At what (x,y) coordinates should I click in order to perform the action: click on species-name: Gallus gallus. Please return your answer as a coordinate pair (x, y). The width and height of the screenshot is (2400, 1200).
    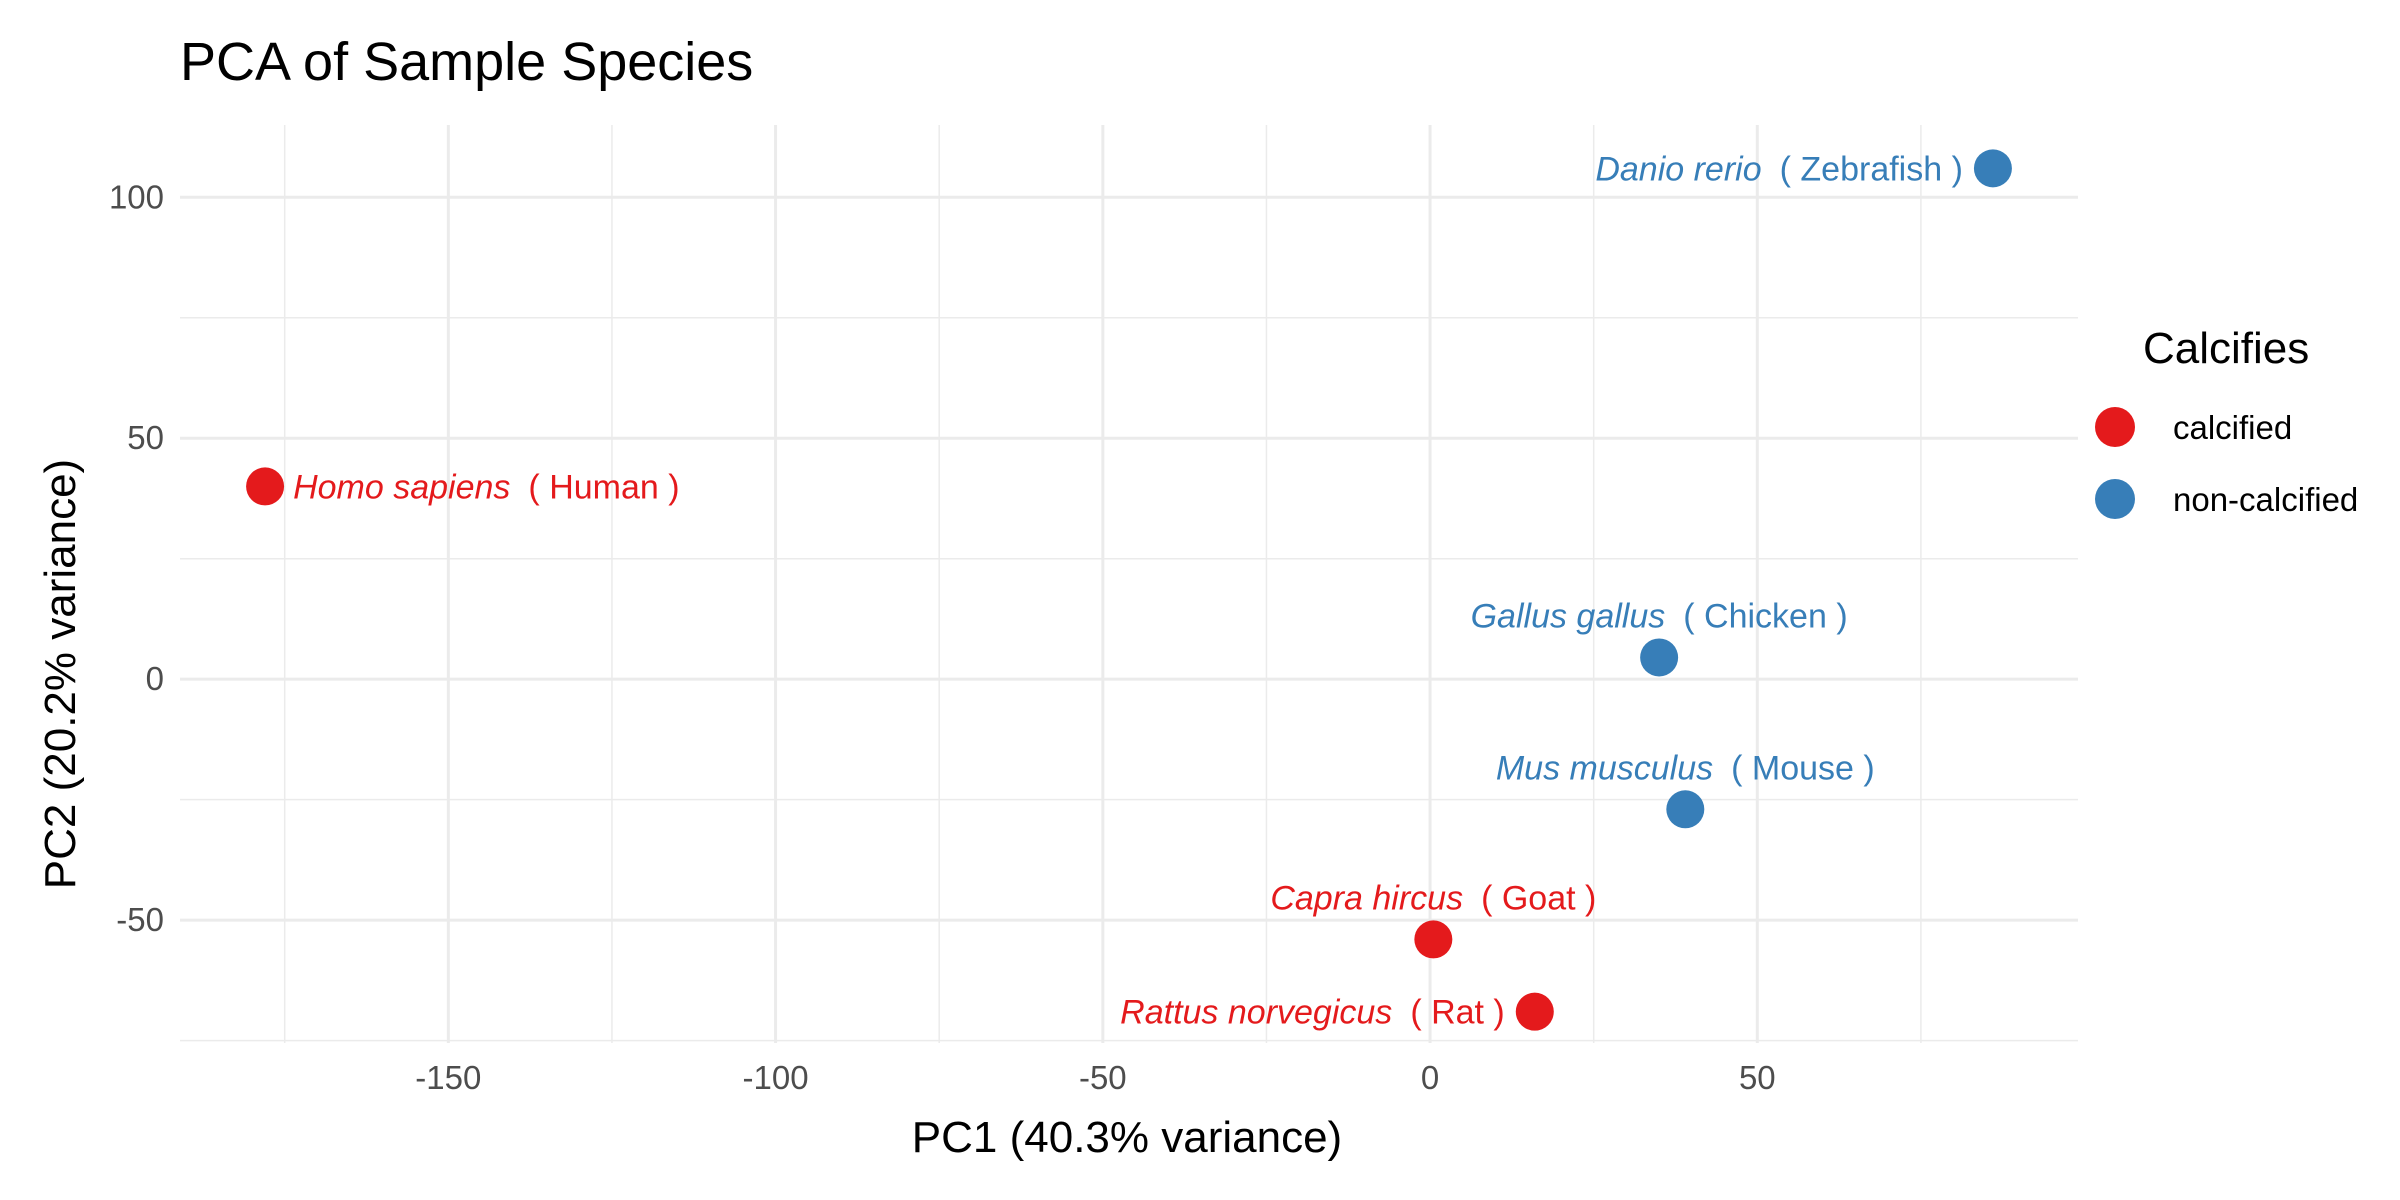
    Looking at the image, I should click on (1568, 616).